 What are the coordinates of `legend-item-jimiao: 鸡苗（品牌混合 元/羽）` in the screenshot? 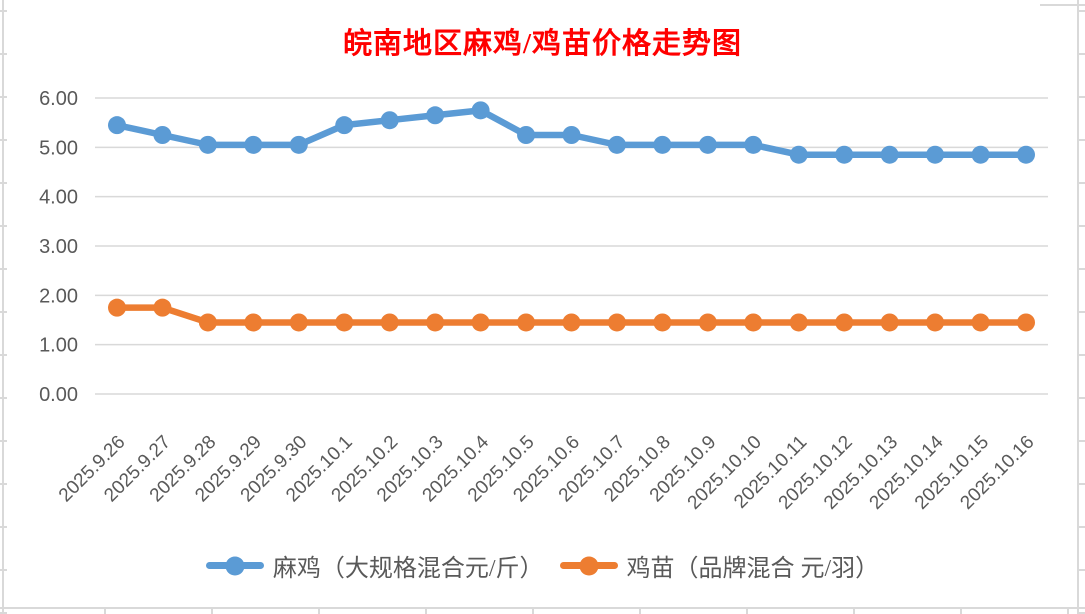 It's located at (719, 565).